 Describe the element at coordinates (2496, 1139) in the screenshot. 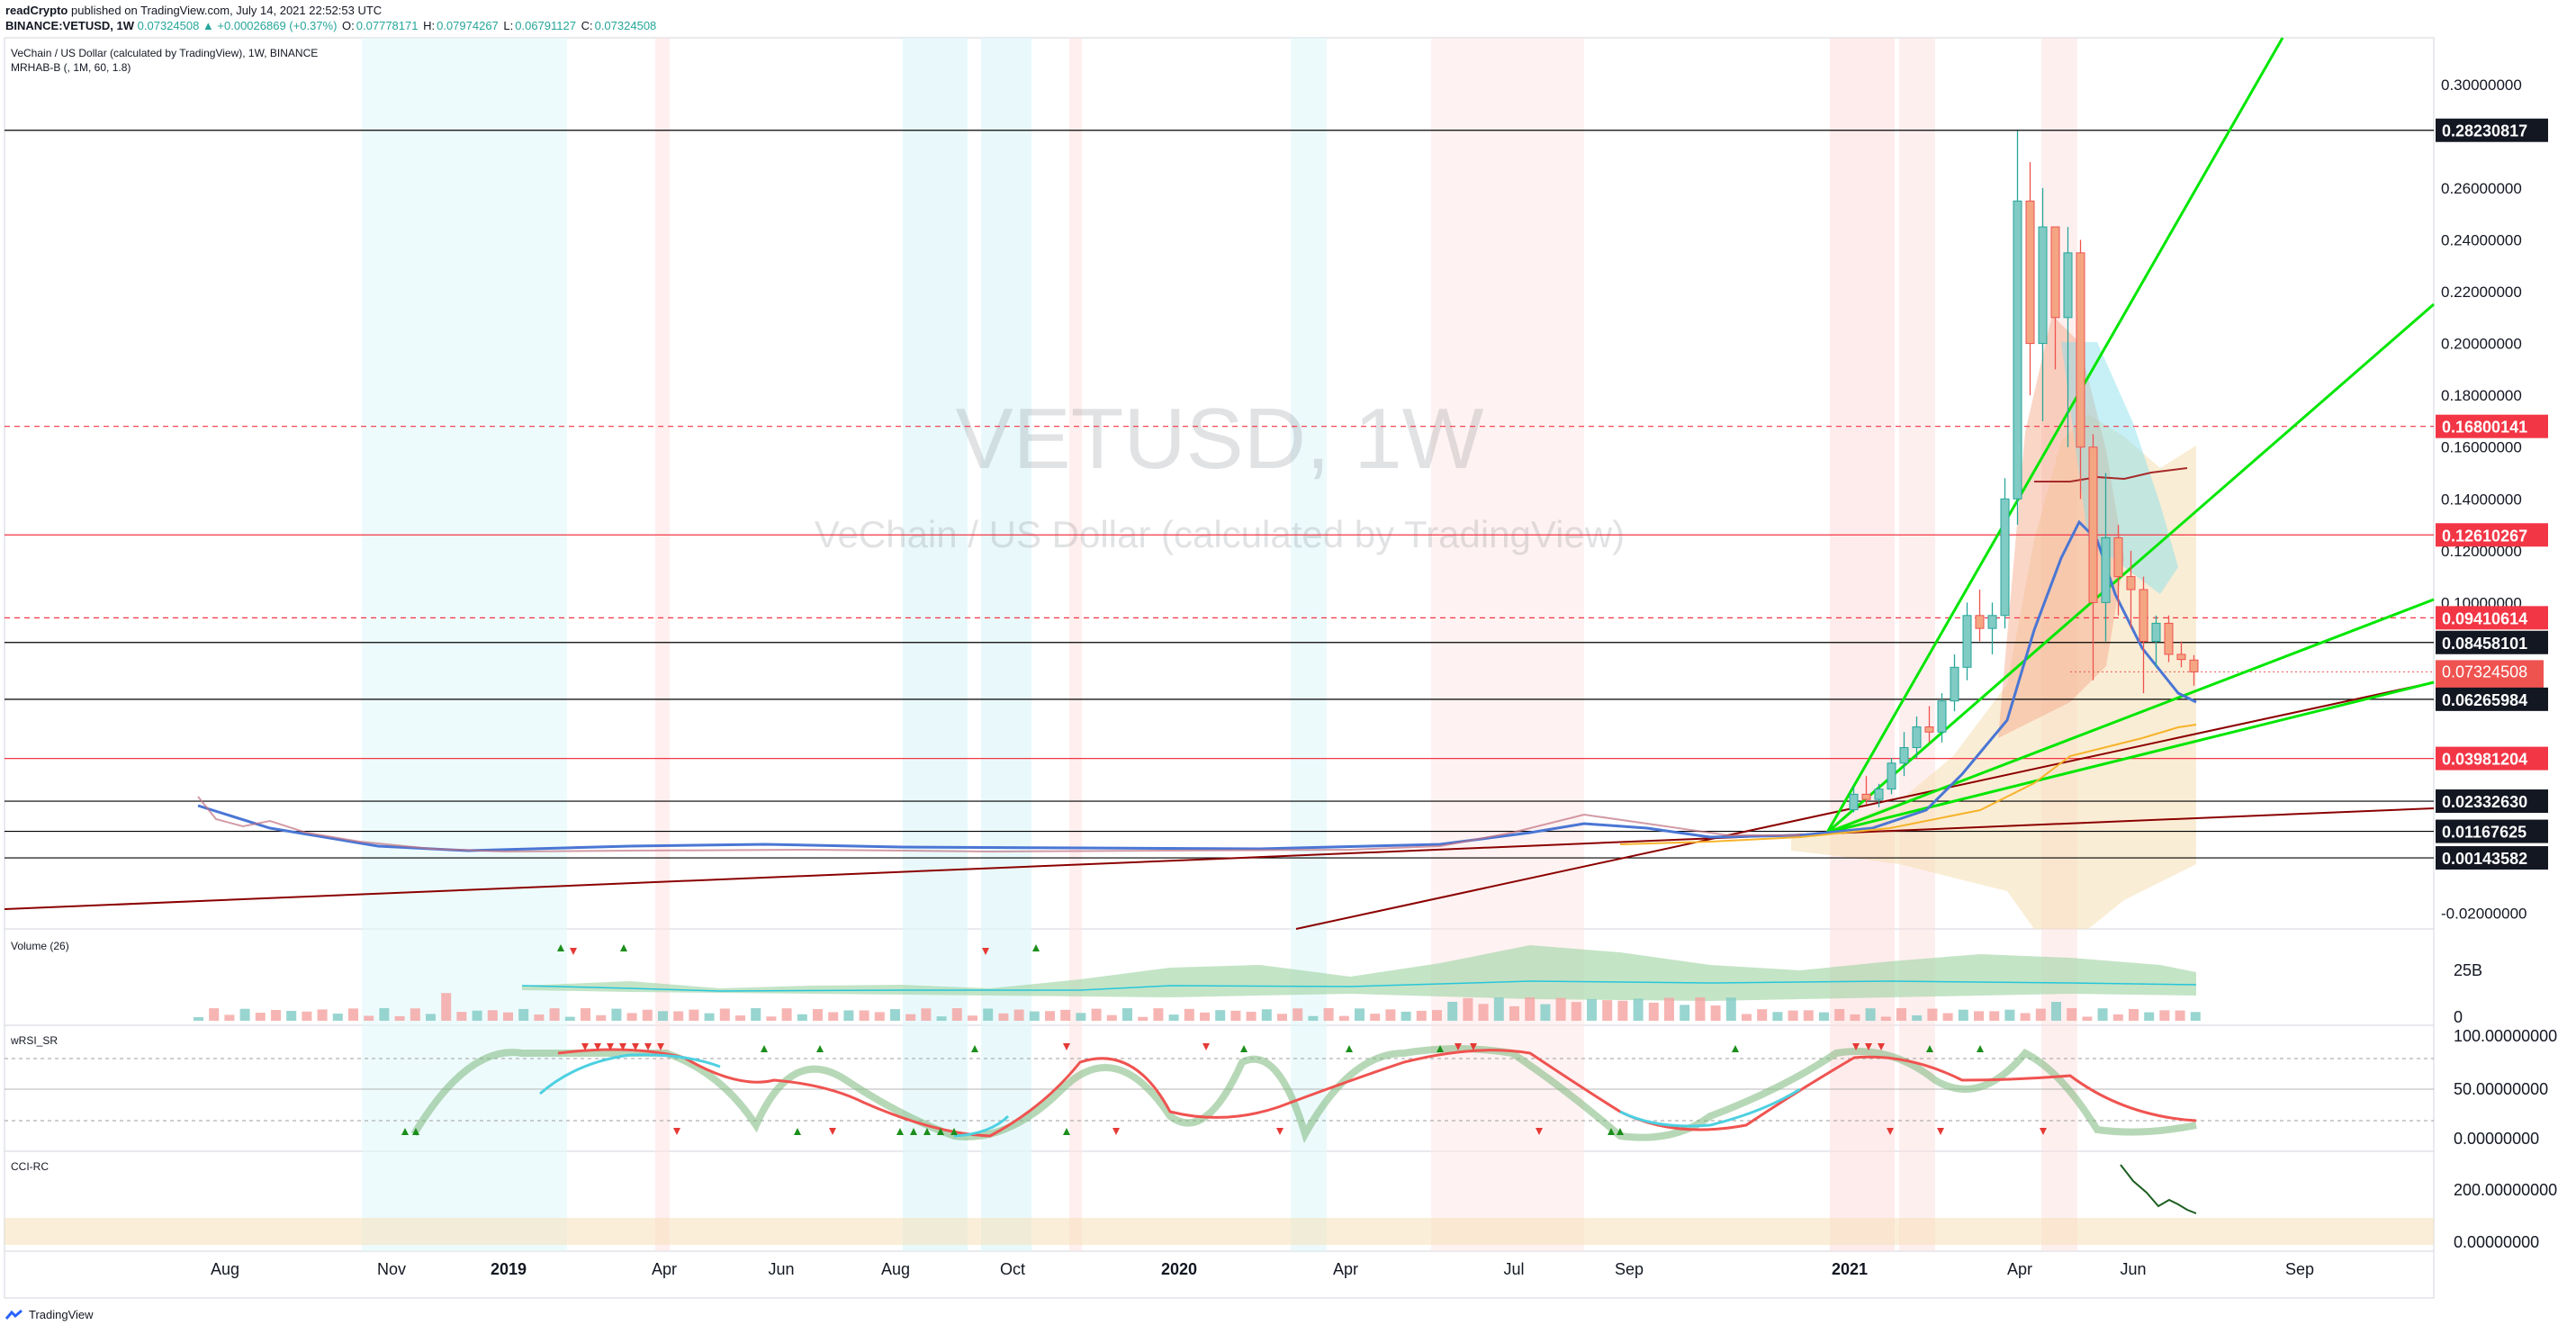

I see `wrsi-tick-label: 0.00000000` at that location.